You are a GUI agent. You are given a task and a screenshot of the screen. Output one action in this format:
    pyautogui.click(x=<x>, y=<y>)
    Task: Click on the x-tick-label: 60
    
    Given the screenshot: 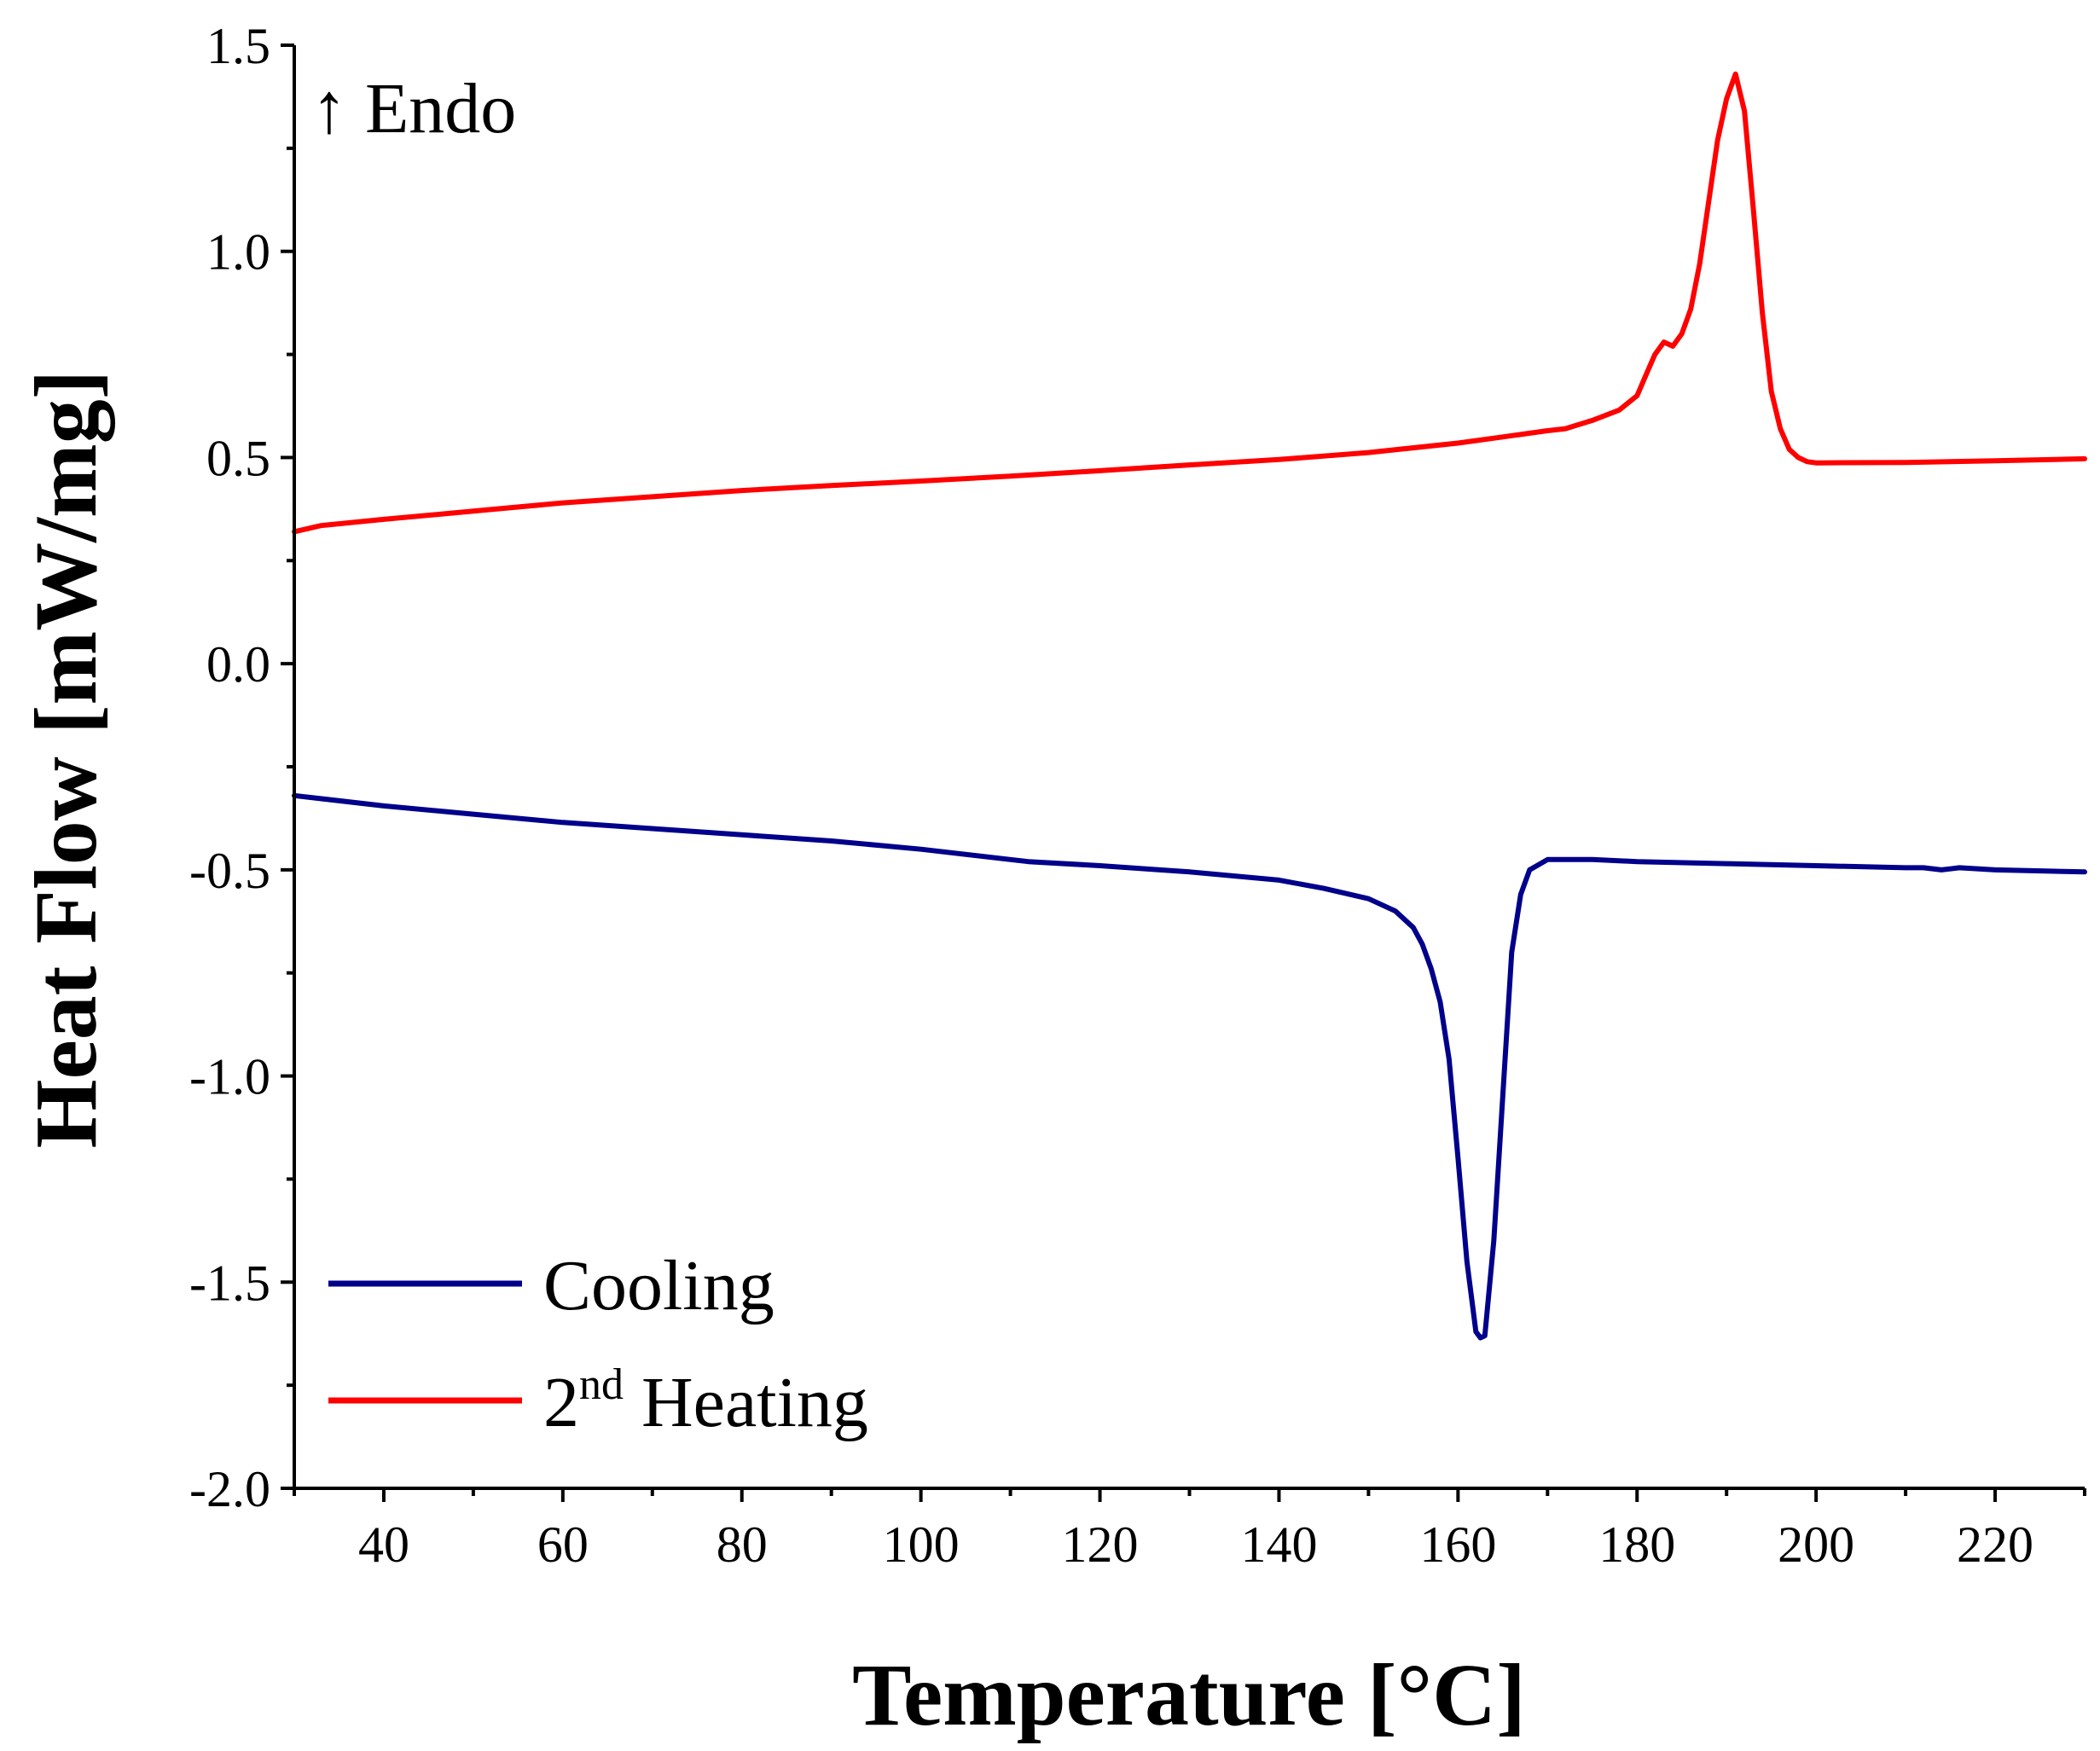 What is the action you would take?
    pyautogui.click(x=563, y=1544)
    